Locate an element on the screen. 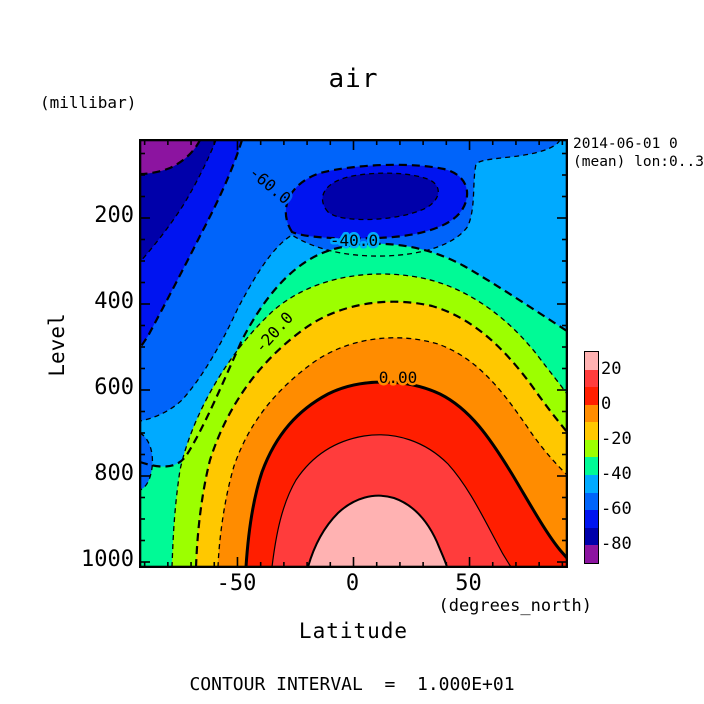 The image size is (704, 704). colorbar-label: -40 is located at coordinates (616, 474).